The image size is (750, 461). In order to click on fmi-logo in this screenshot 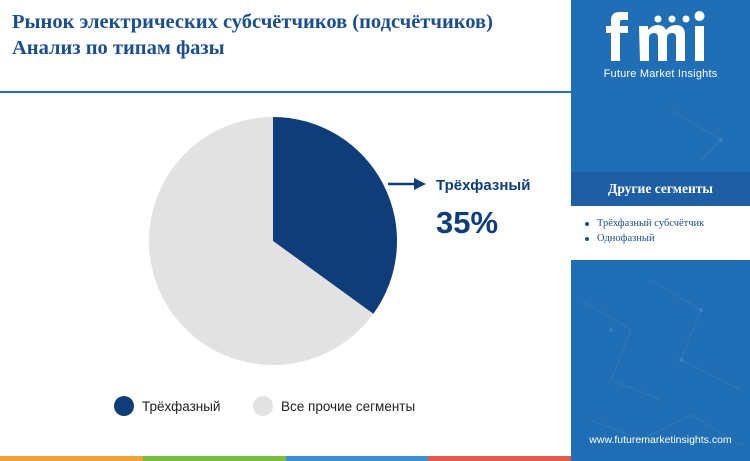, I will do `click(655, 36)`.